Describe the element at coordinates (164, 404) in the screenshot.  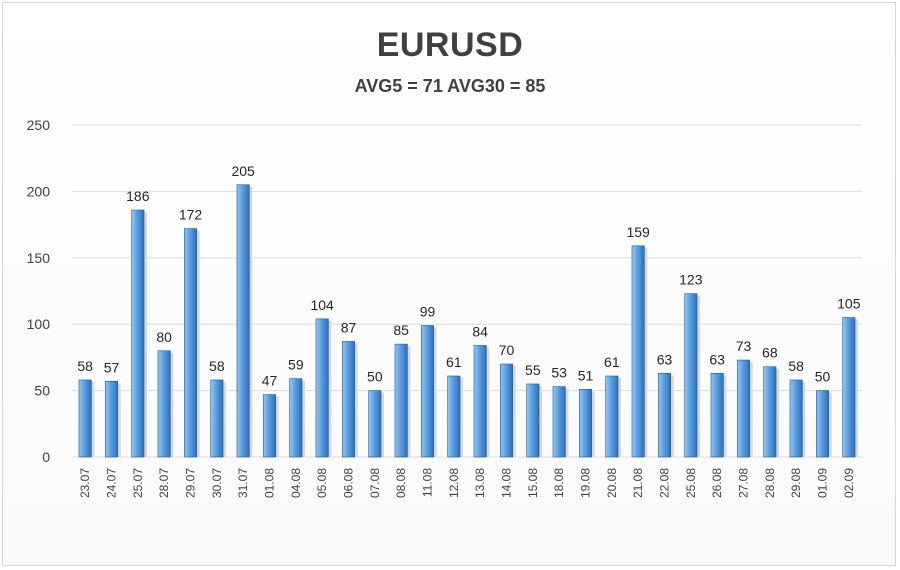
I see `bar-28.07` at that location.